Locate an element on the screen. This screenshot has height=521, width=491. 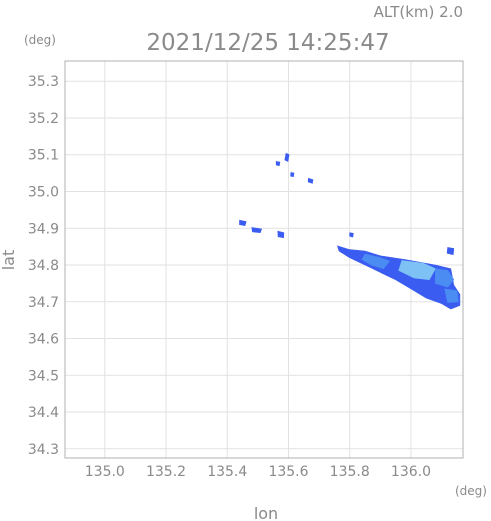
y-tick-label: 34.6 is located at coordinates (43, 340).